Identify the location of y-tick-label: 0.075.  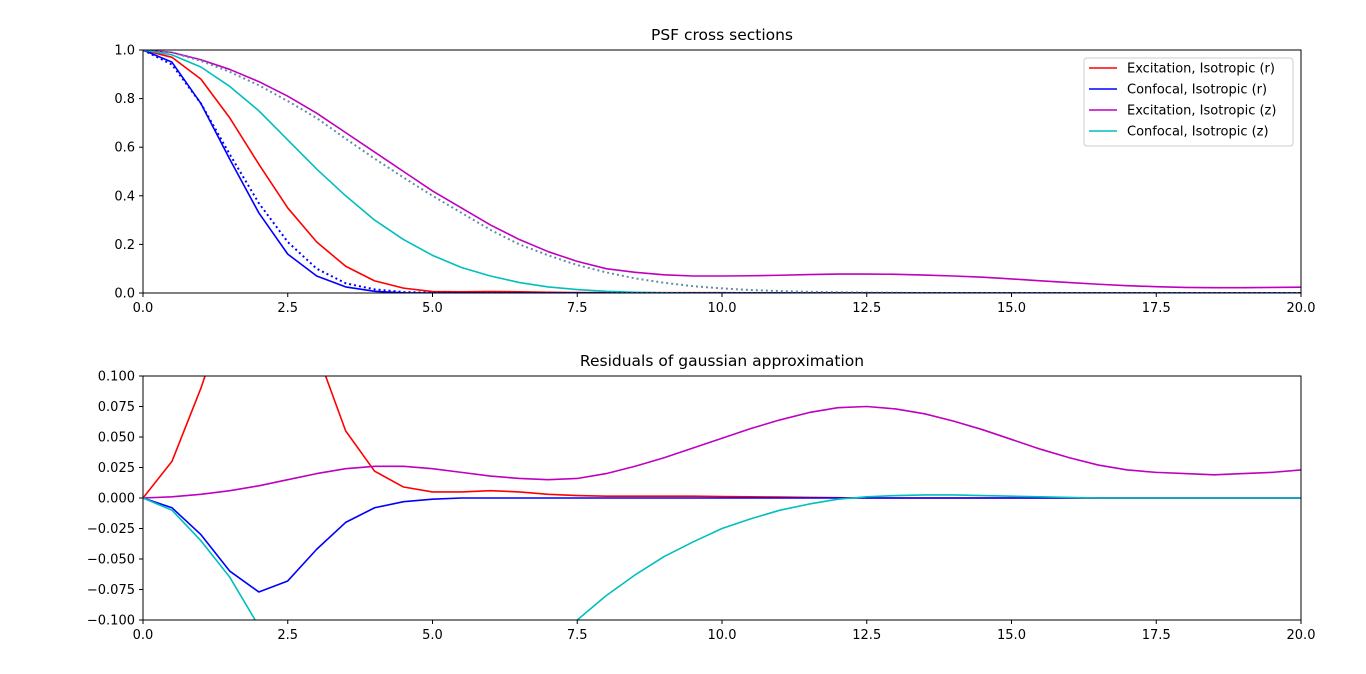
(116, 407).